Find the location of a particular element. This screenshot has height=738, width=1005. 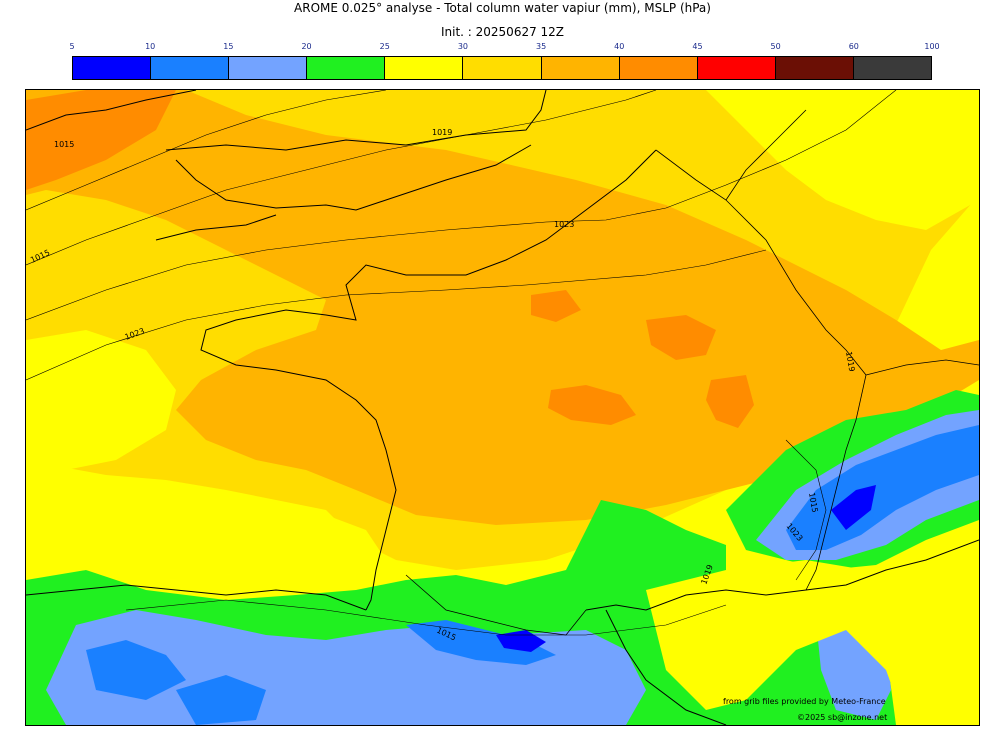

copyright: ©2025 sb@inzone.net is located at coordinates (842, 717).